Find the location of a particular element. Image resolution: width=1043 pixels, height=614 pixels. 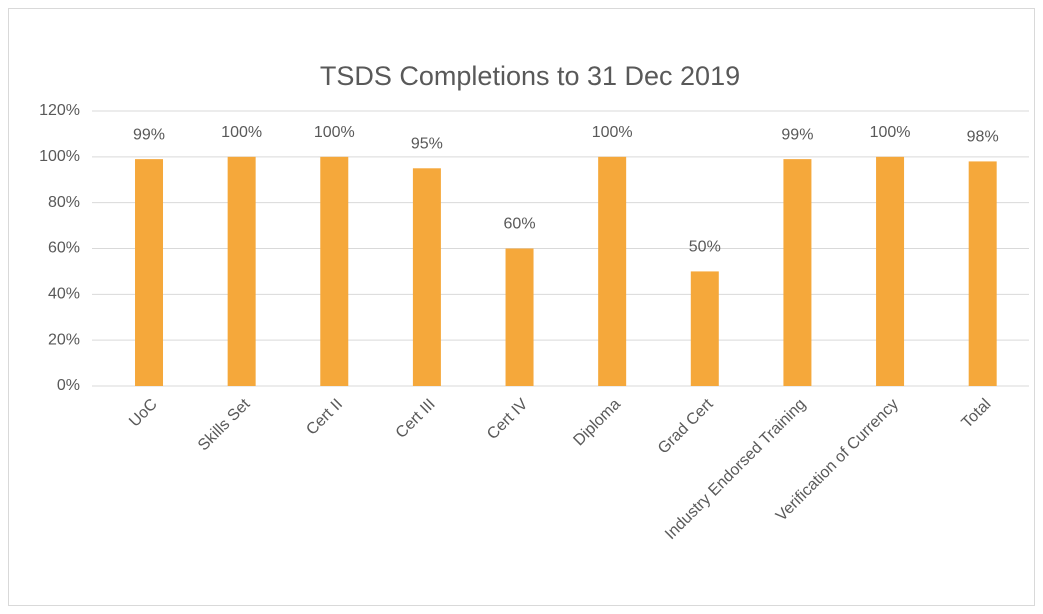

chart-title: TSDS Completions to 31 Dec 2019 is located at coordinates (530, 76).